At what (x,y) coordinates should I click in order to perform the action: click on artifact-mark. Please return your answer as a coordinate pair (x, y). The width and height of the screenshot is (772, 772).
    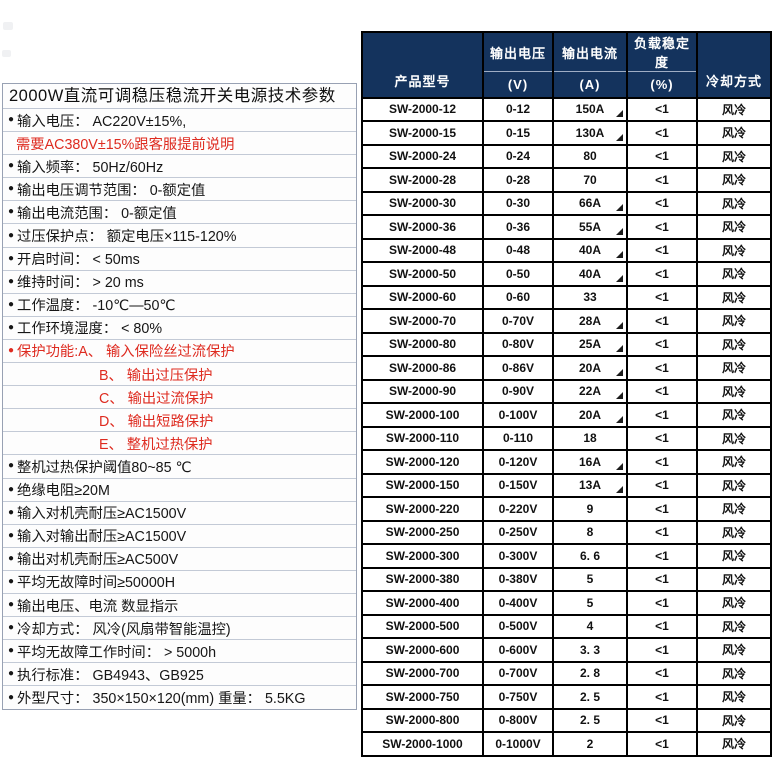
    Looking at the image, I should click on (6, 53).